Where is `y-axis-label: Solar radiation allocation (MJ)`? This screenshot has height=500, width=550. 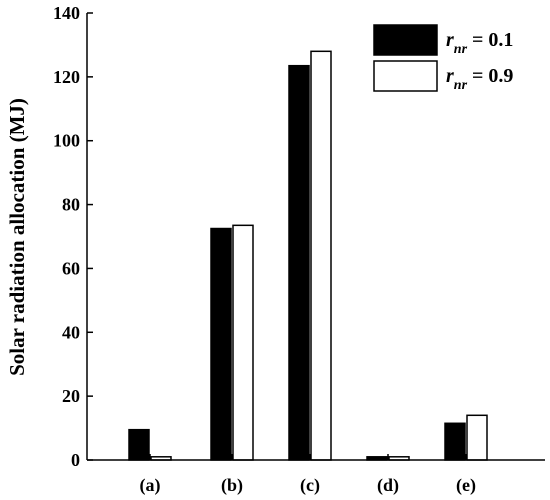
y-axis-label: Solar radiation allocation (MJ) is located at coordinates (17, 237).